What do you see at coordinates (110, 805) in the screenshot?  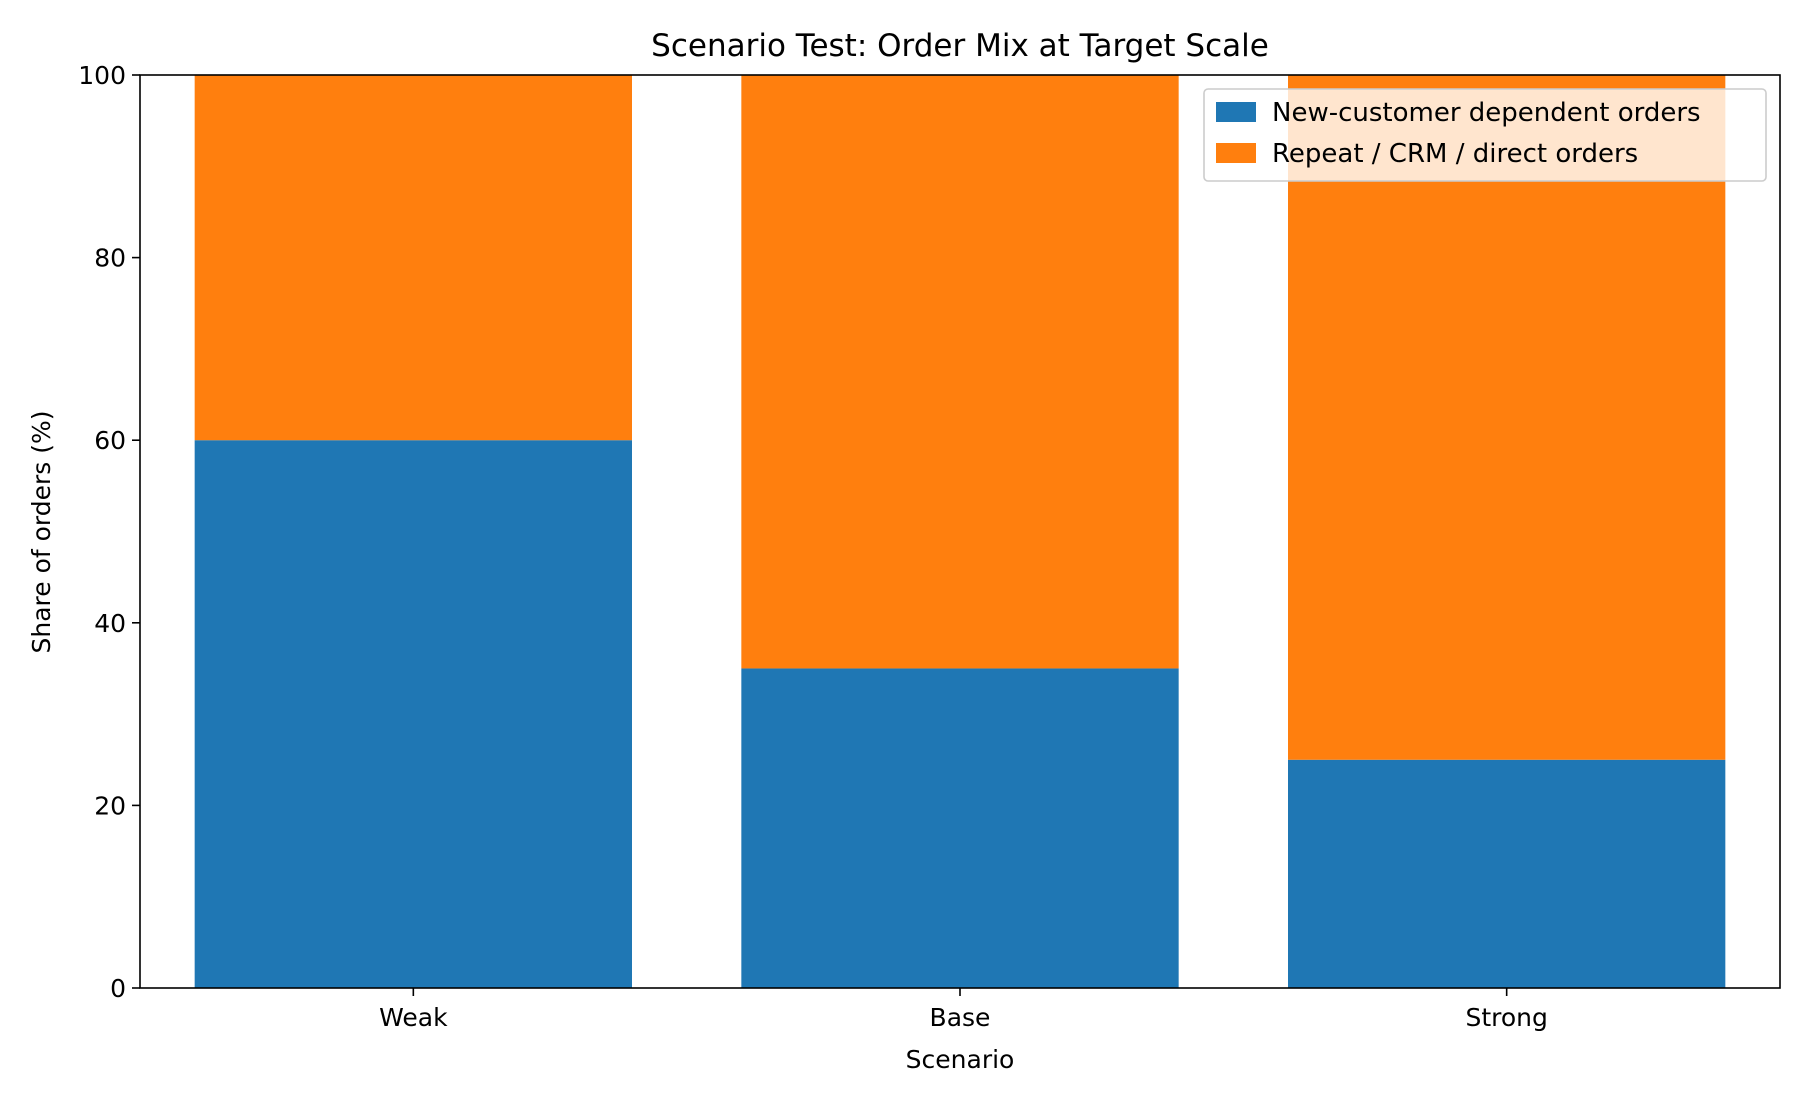 I see `y-tick-label: 20` at bounding box center [110, 805].